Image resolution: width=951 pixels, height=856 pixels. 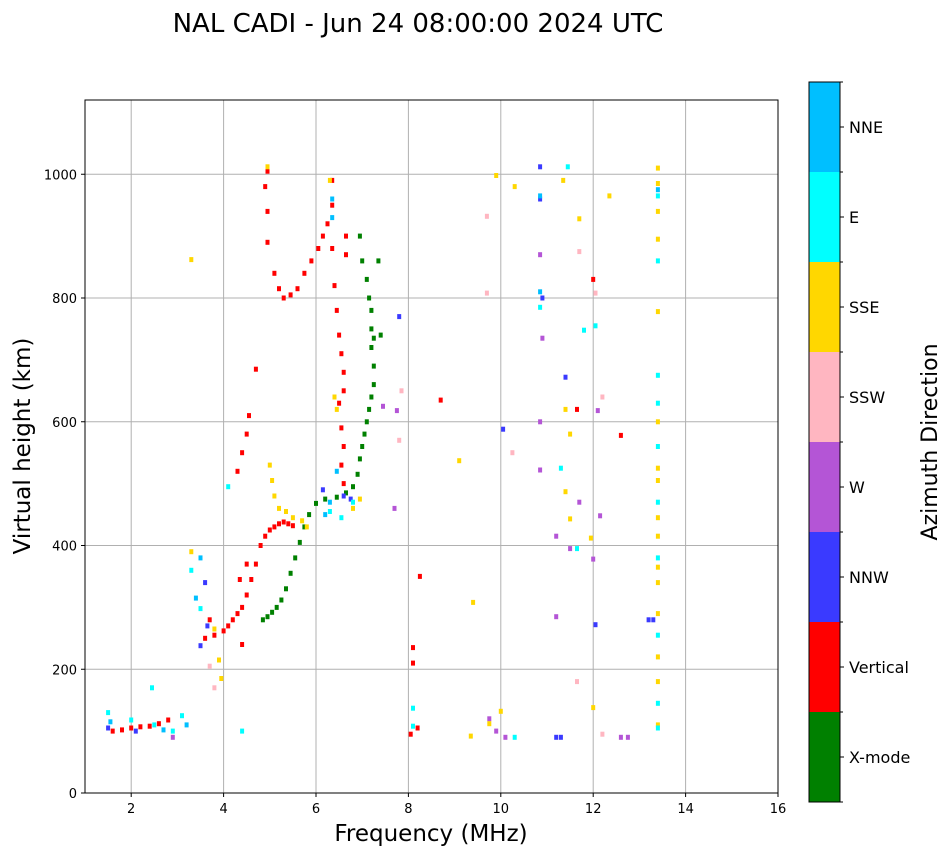 I want to click on y-tick-label: 400, so click(x=64, y=547).